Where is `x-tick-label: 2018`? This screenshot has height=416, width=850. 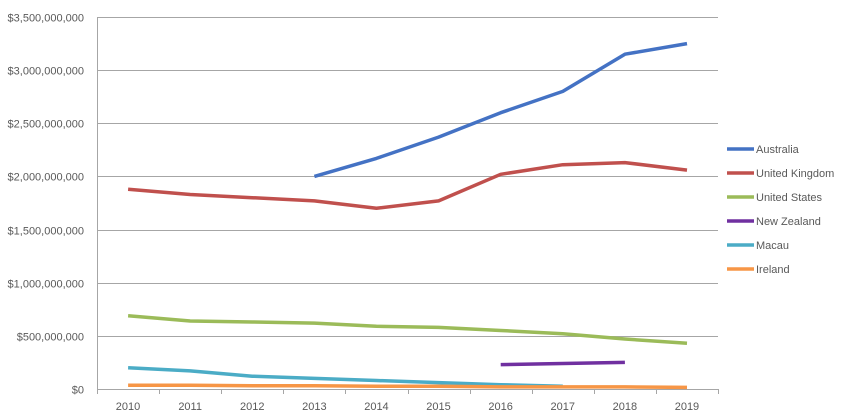
x-tick-label: 2018 is located at coordinates (625, 407).